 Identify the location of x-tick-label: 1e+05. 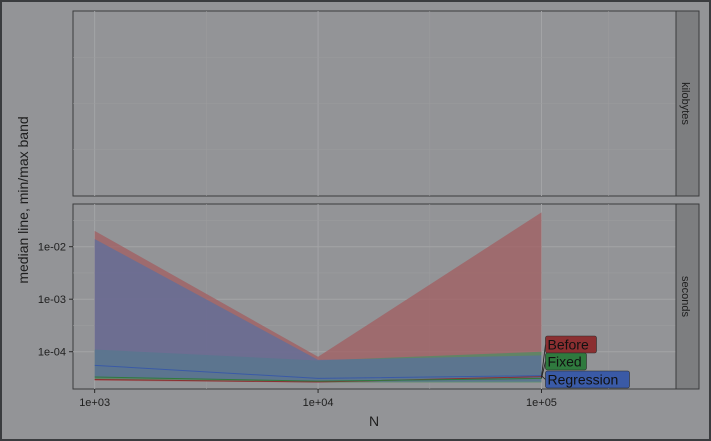
(541, 403).